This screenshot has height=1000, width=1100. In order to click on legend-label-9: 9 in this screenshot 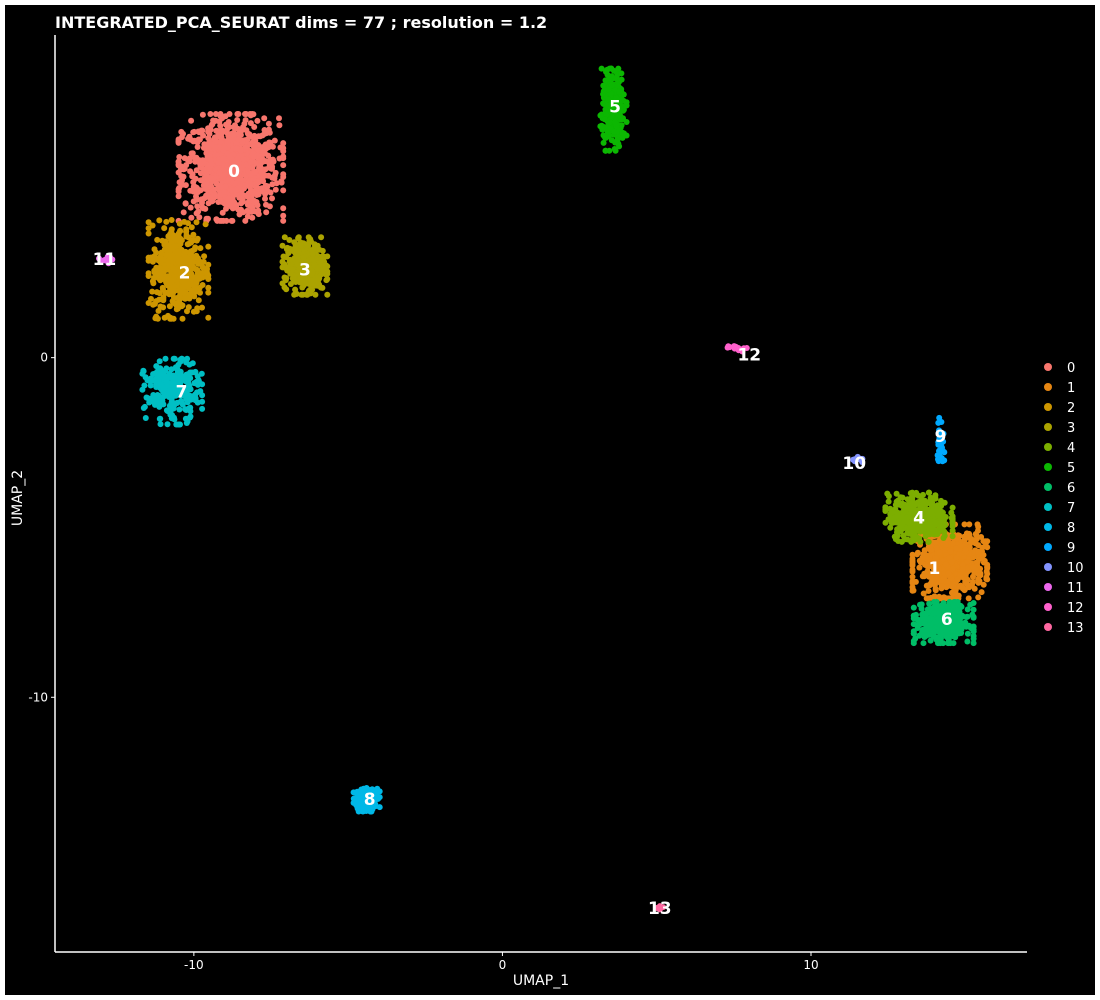, I will do `click(1071, 548)`.